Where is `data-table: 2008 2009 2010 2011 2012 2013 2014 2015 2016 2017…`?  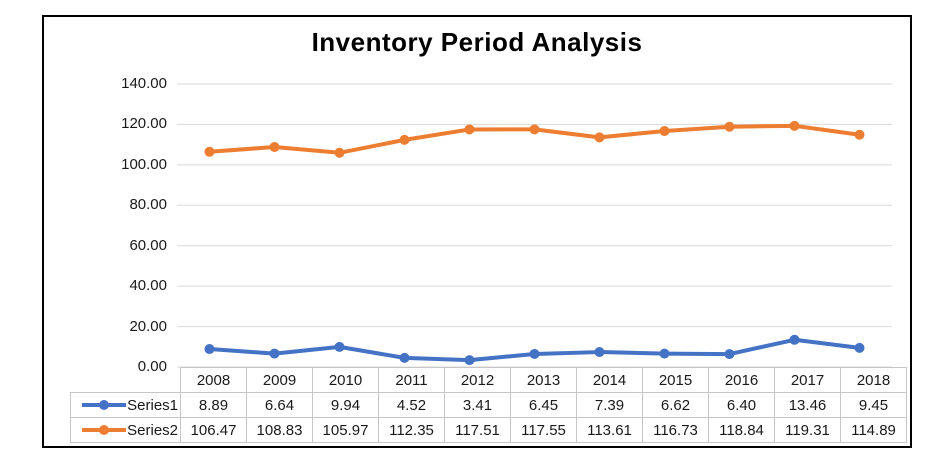 data-table: 2008 2009 2010 2011 2012 2013 2014 2015 2016 2017… is located at coordinates (488, 405).